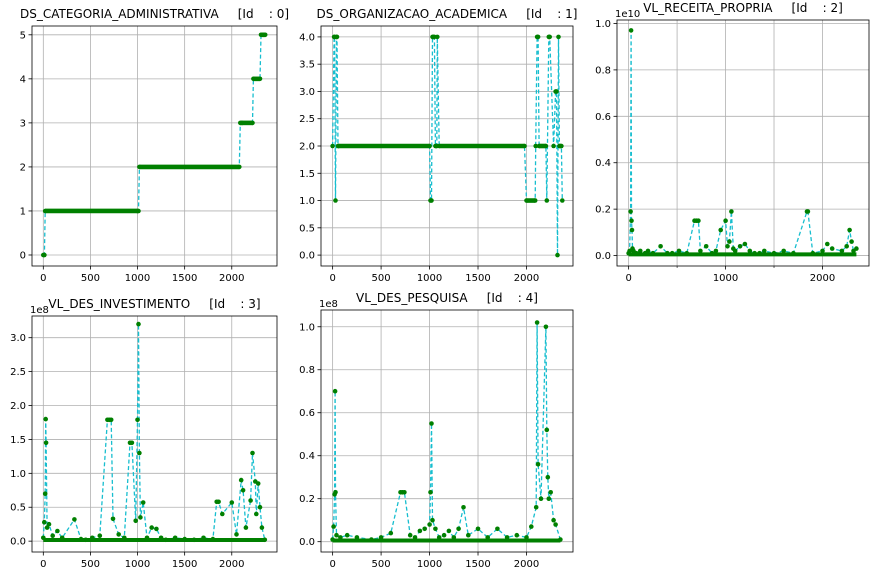 The image size is (877, 575). What do you see at coordinates (743, 8) in the screenshot?
I see `subplot-title: VL_RECEITA_PROPRIA [Id : 2]` at bounding box center [743, 8].